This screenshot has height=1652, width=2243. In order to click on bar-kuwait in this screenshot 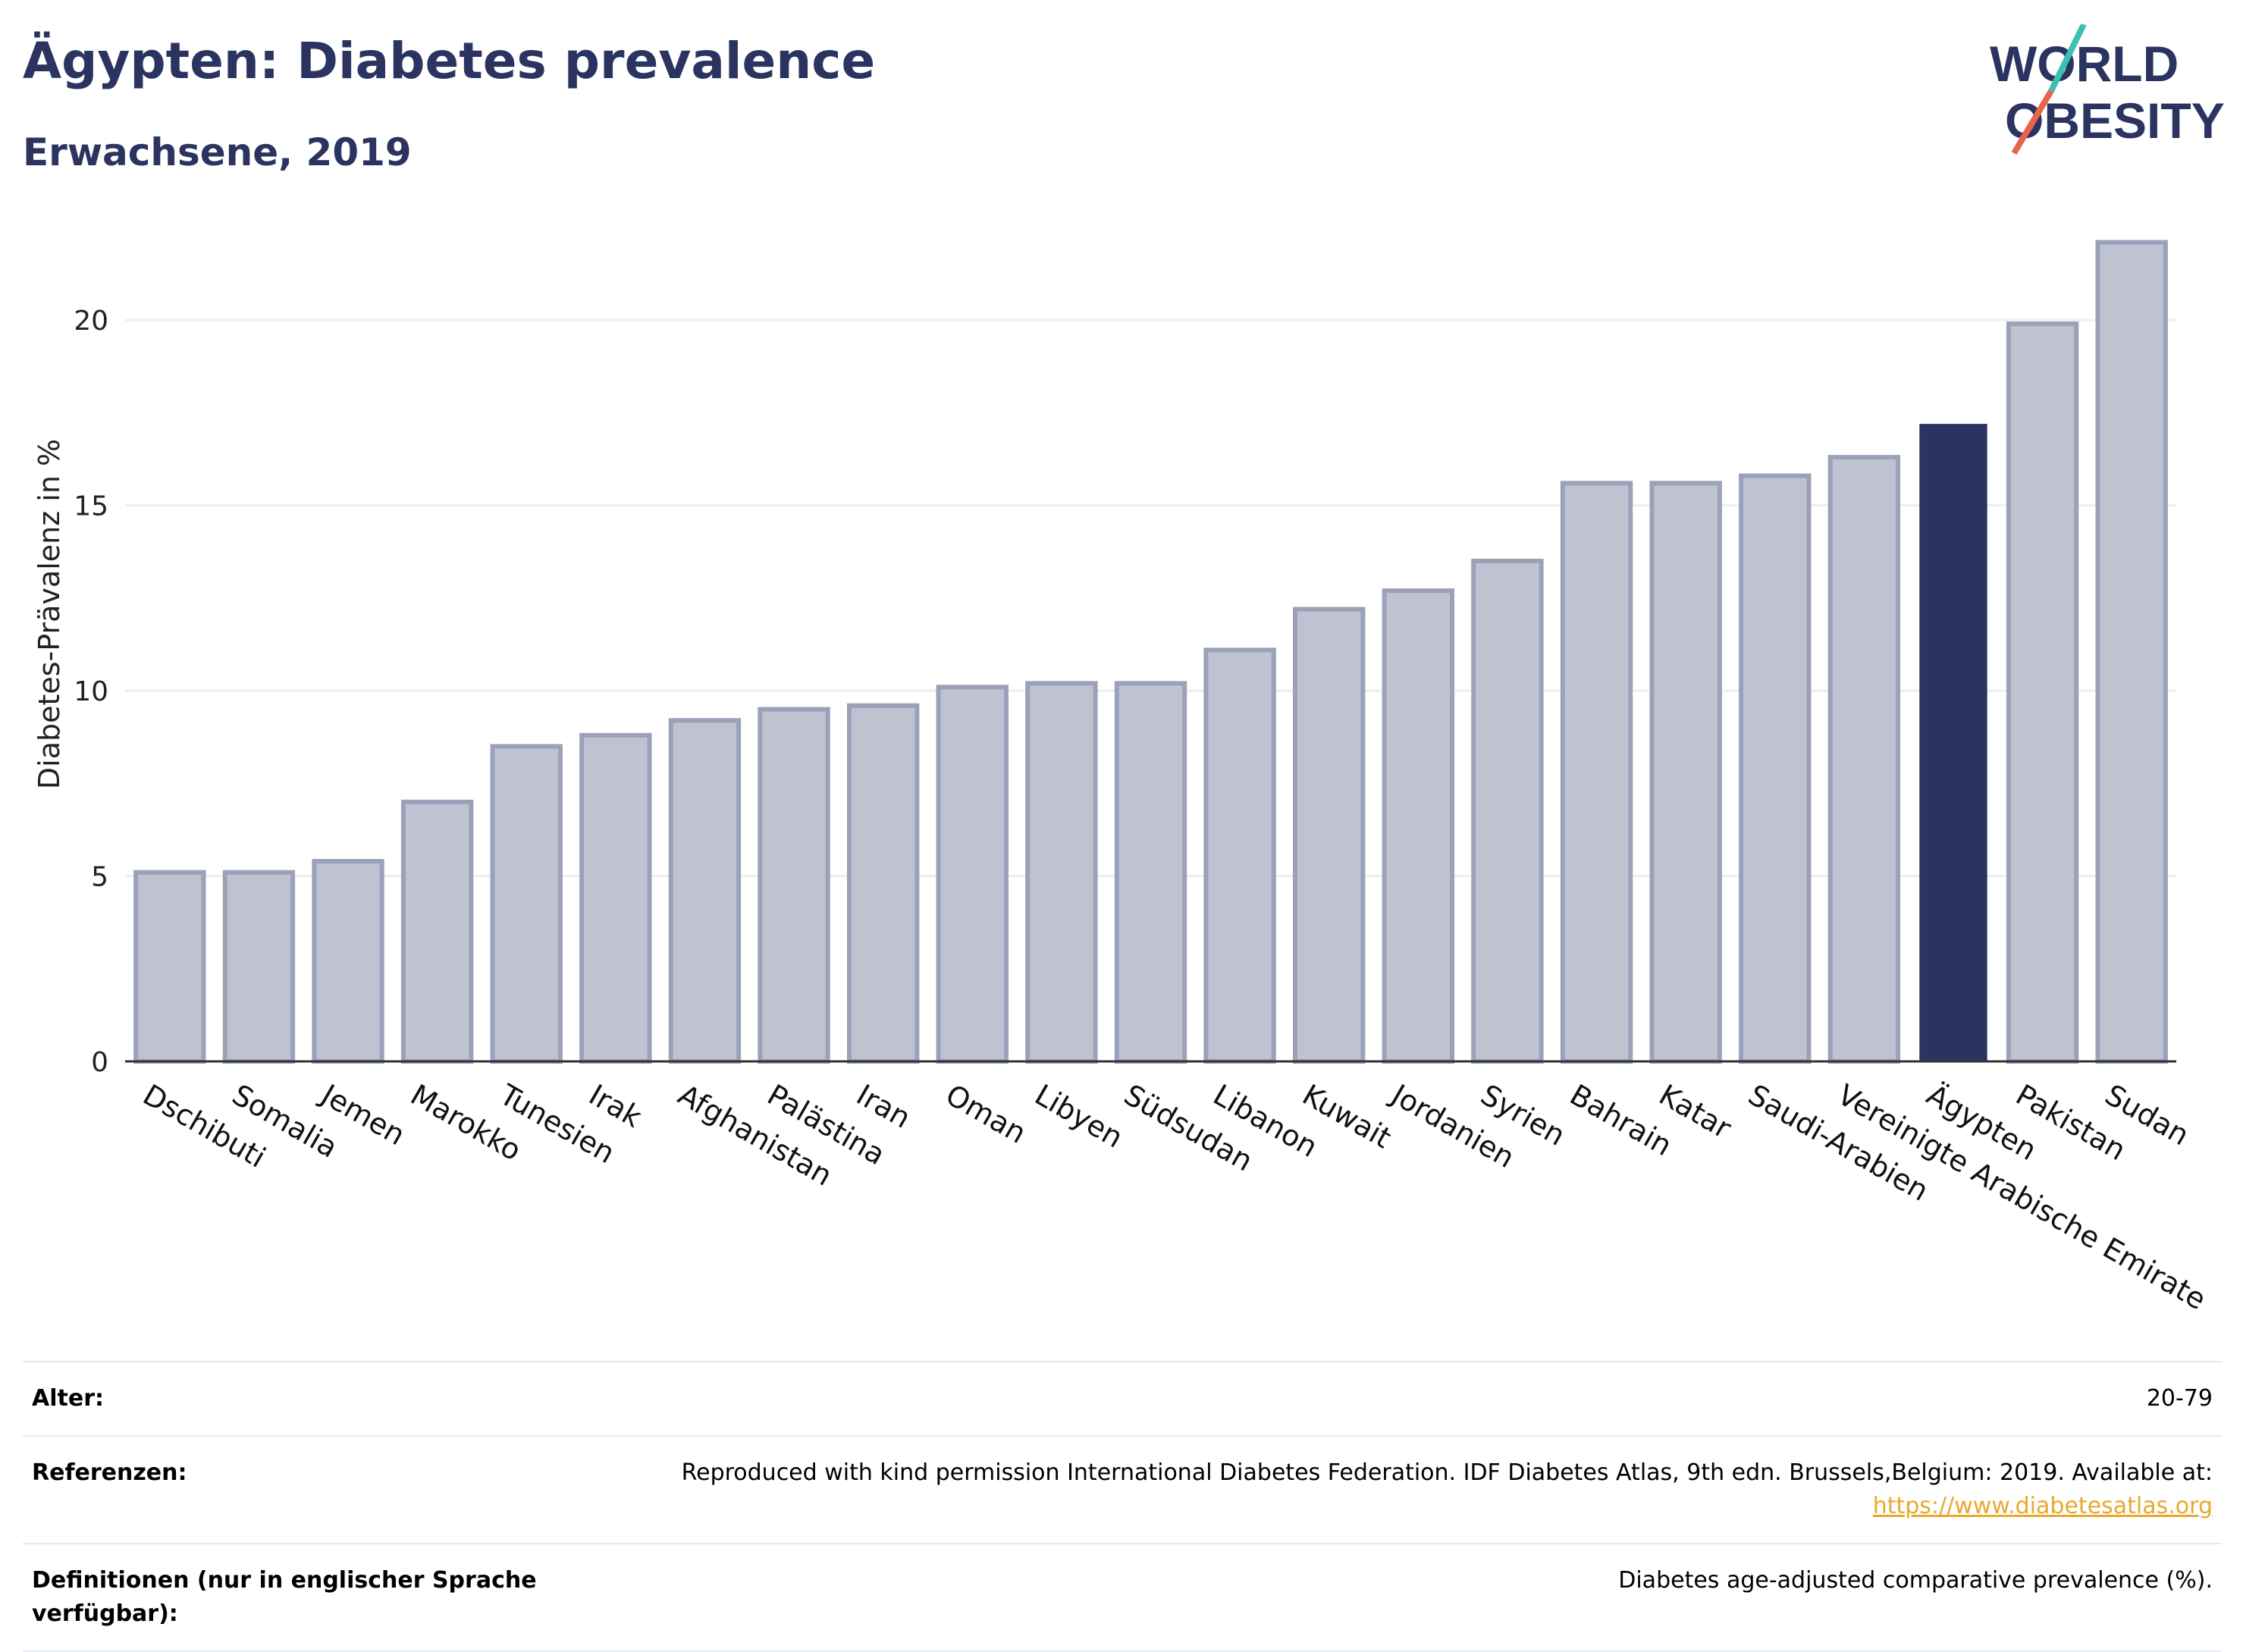, I will do `click(1329, 835)`.